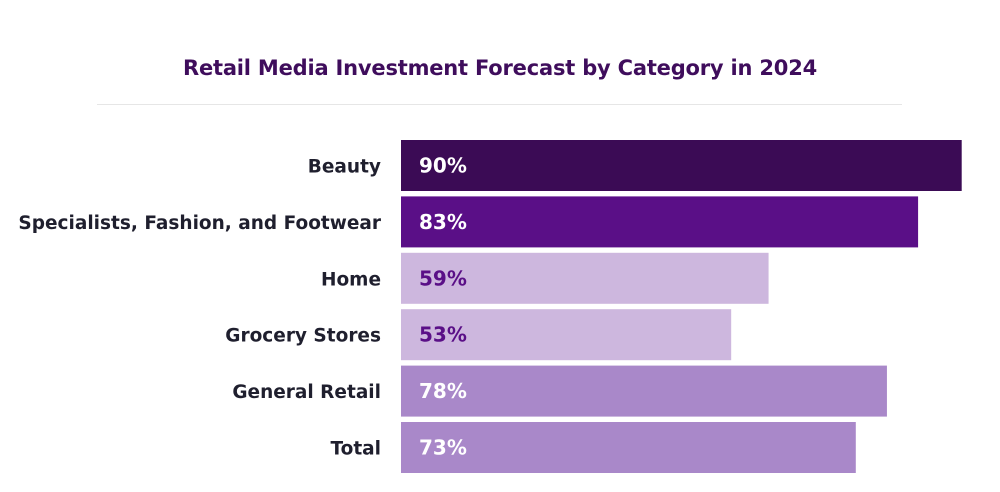 This screenshot has width=1000, height=492. What do you see at coordinates (443, 222) in the screenshot?
I see `value-label-1: 83%` at bounding box center [443, 222].